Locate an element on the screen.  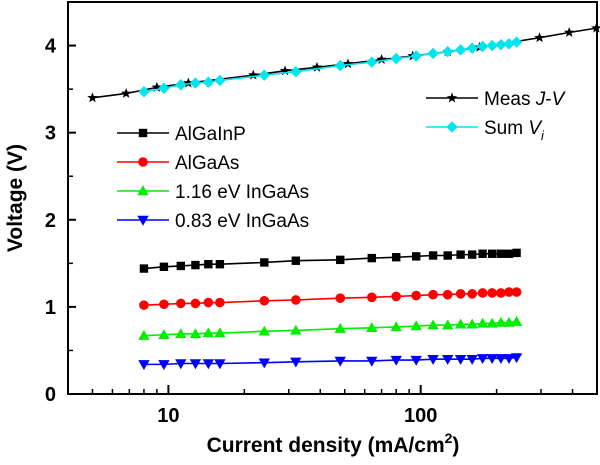
legend-entry-sum-v-i: Sum Vi is located at coordinates (485, 130).